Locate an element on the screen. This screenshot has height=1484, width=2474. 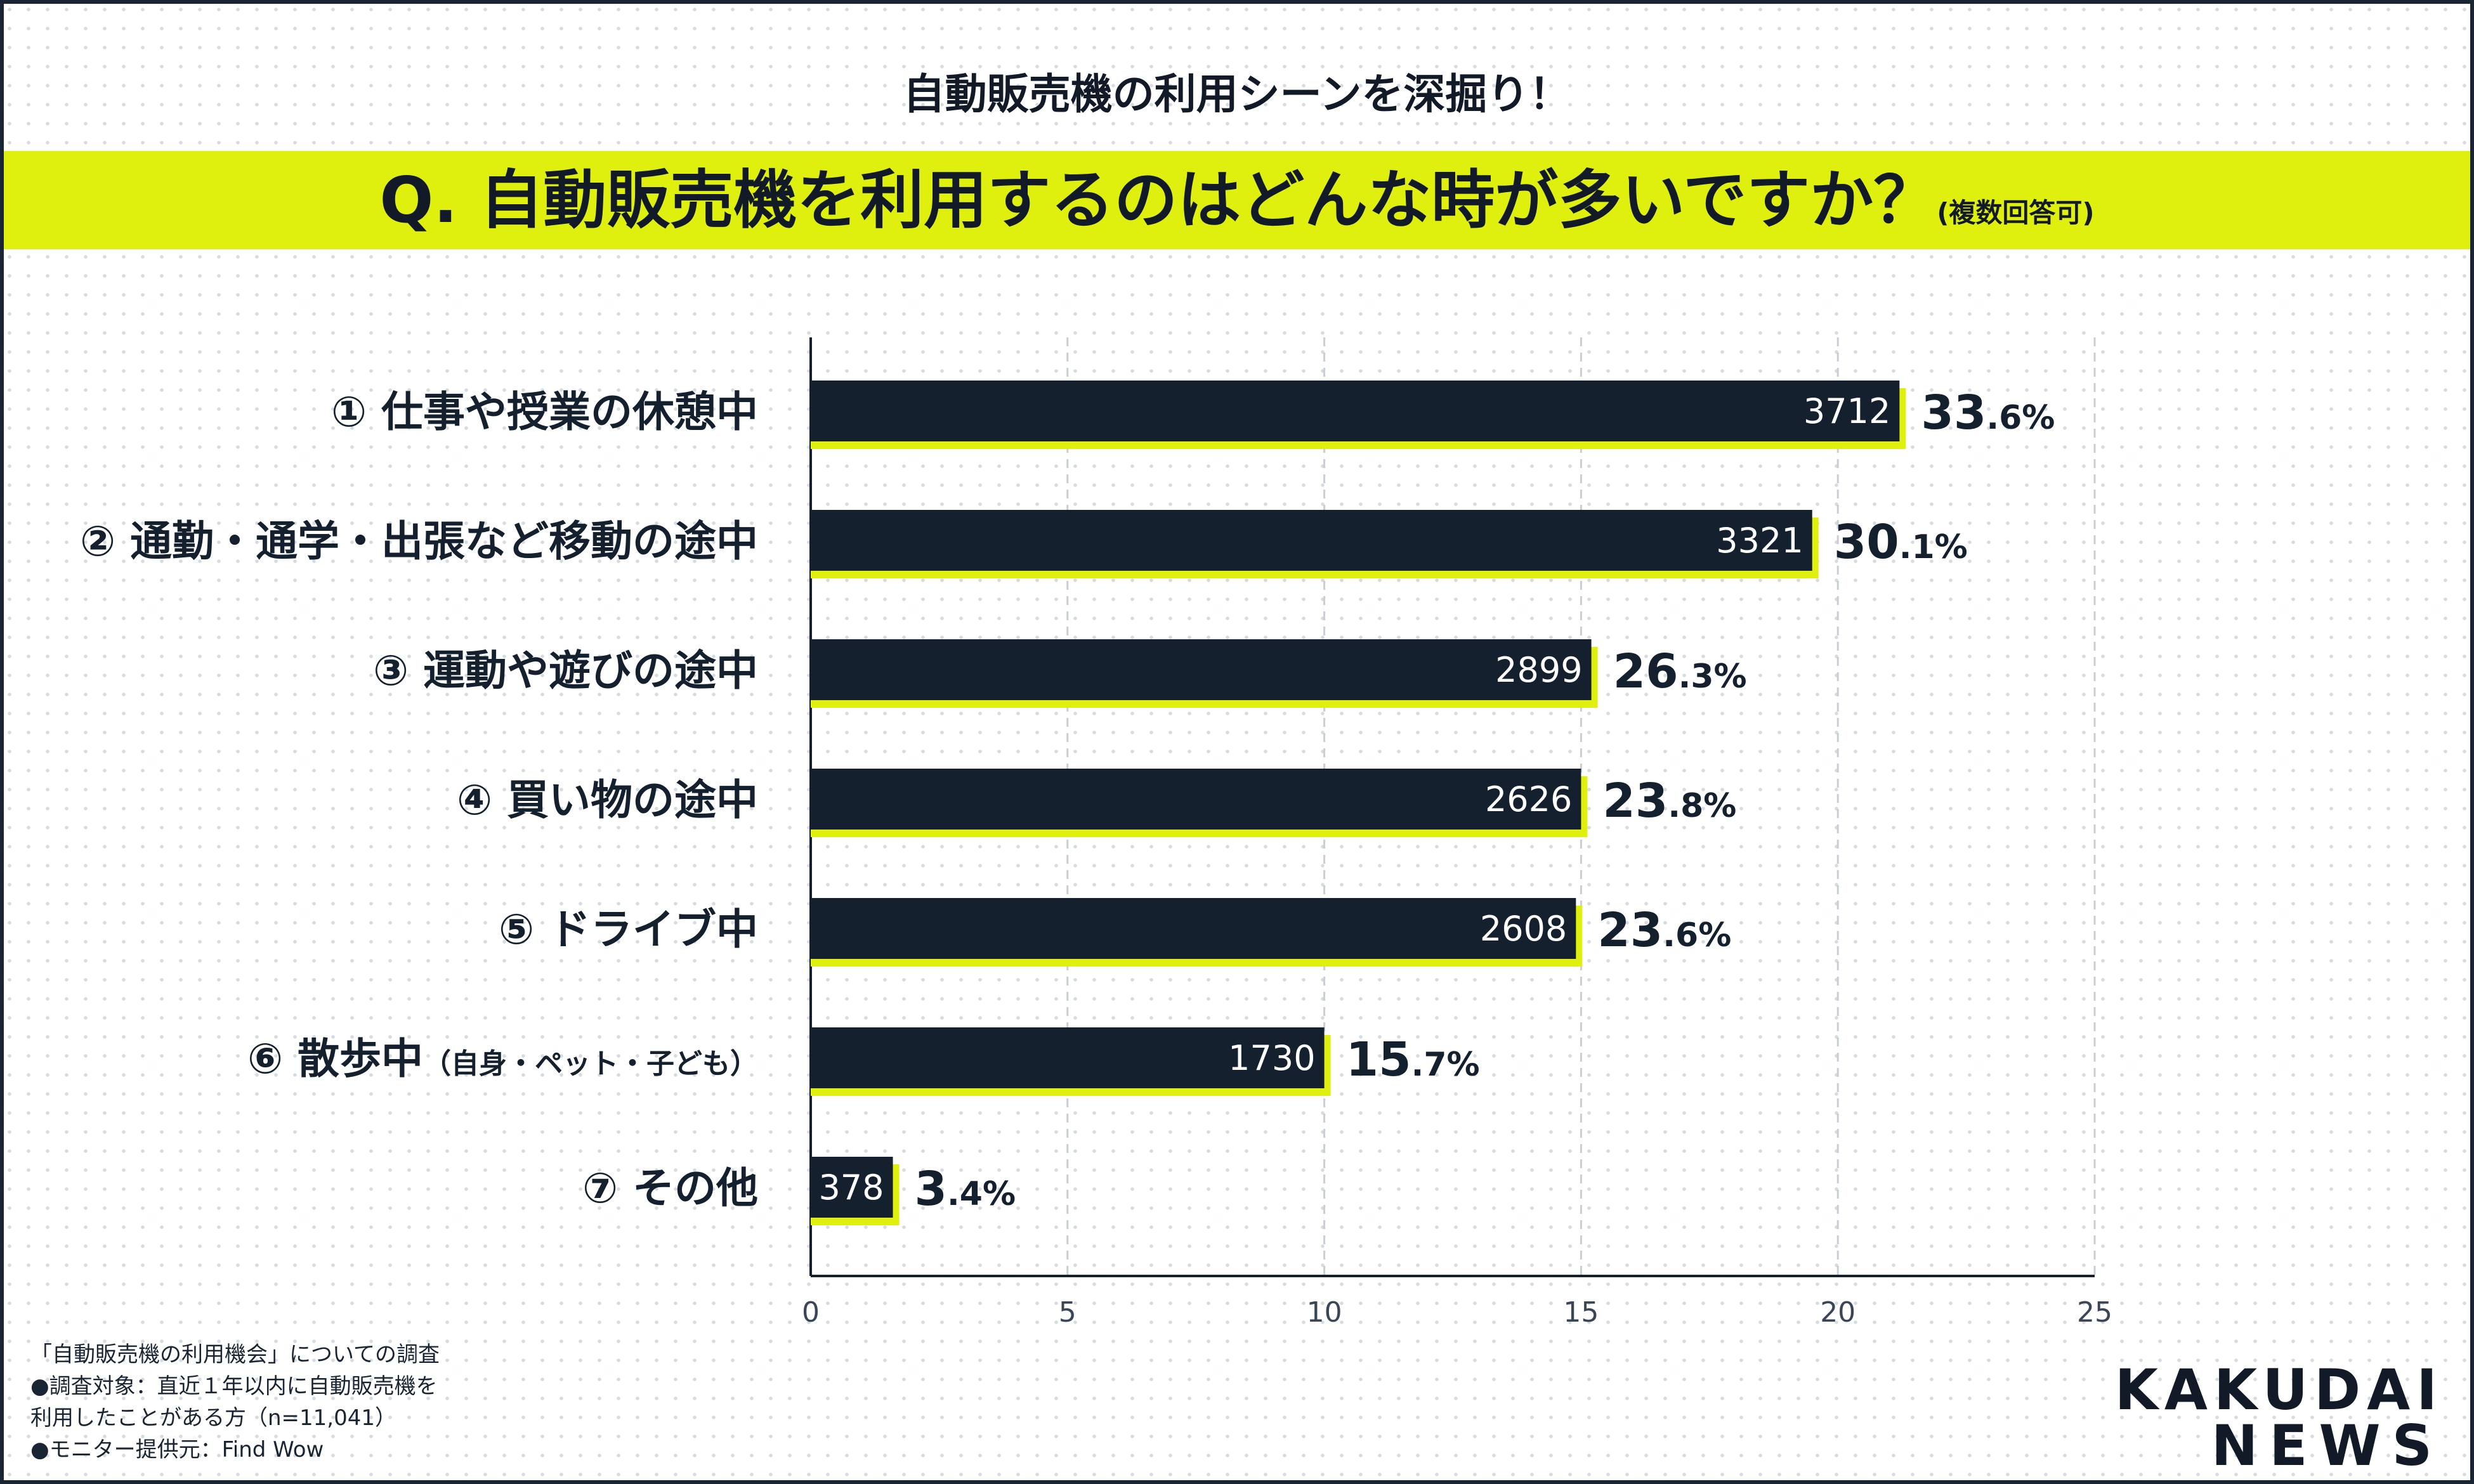
category-label: ⑦ その他 is located at coordinates (670, 1188).